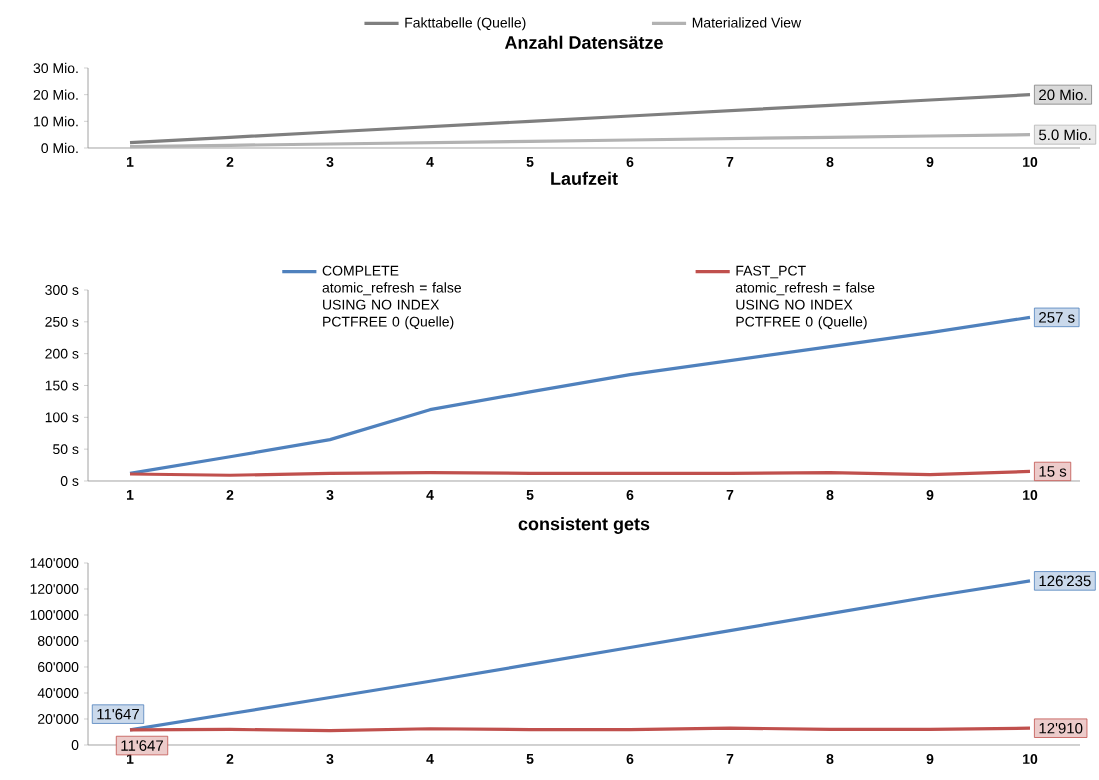 The height and width of the screenshot is (780, 1099). Describe the element at coordinates (58, 641) in the screenshot. I see `y-tick-label: 80'000` at that location.